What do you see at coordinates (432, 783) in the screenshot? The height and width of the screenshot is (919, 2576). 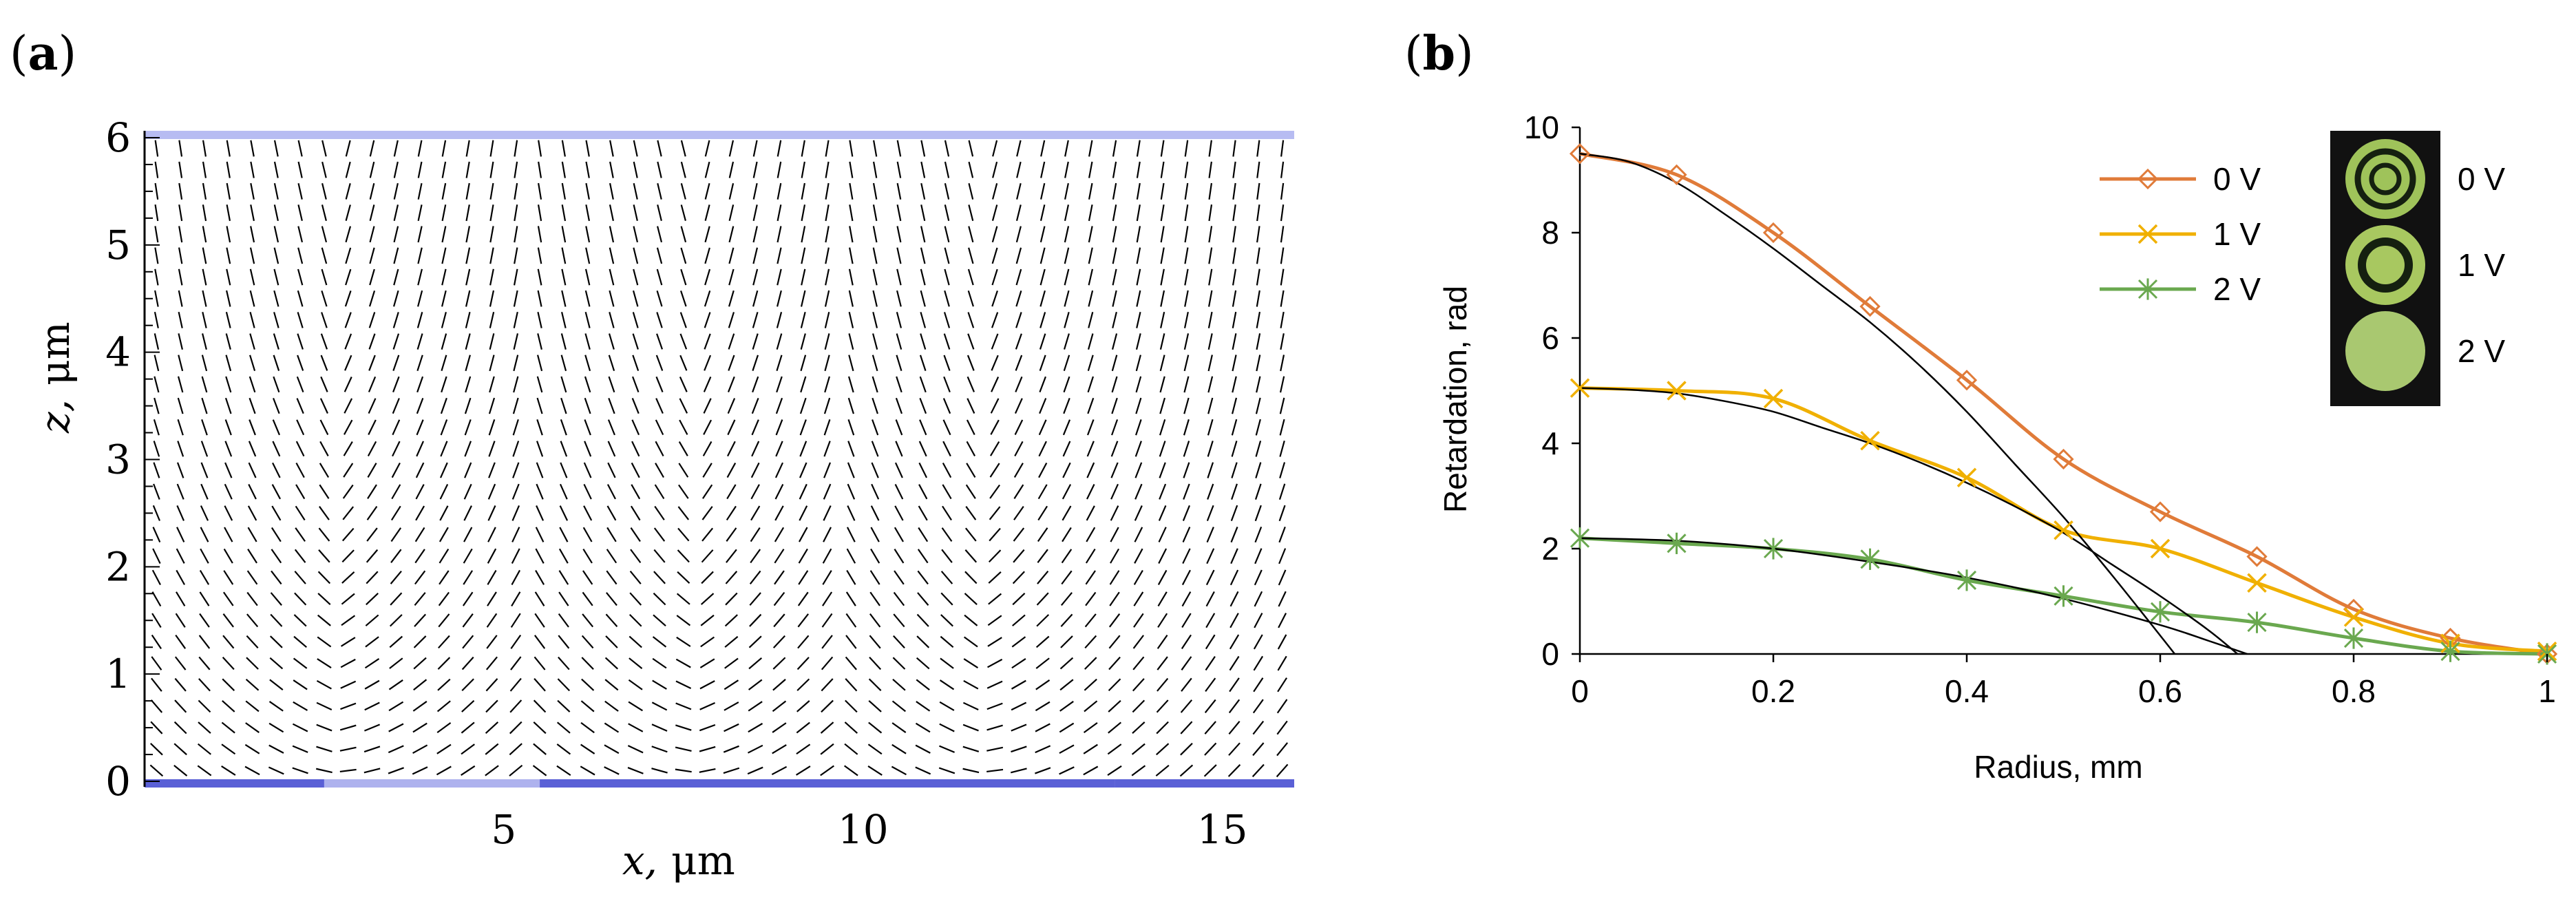 I see `bottom-electrode-segment` at bounding box center [432, 783].